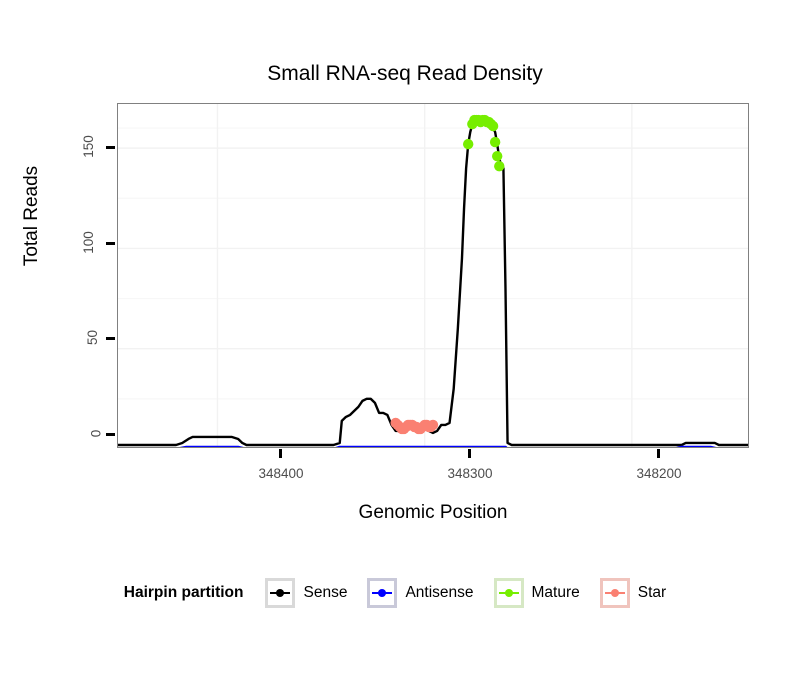  Describe the element at coordinates (92, 337) in the screenshot. I see `y-tick-text: 50` at that location.